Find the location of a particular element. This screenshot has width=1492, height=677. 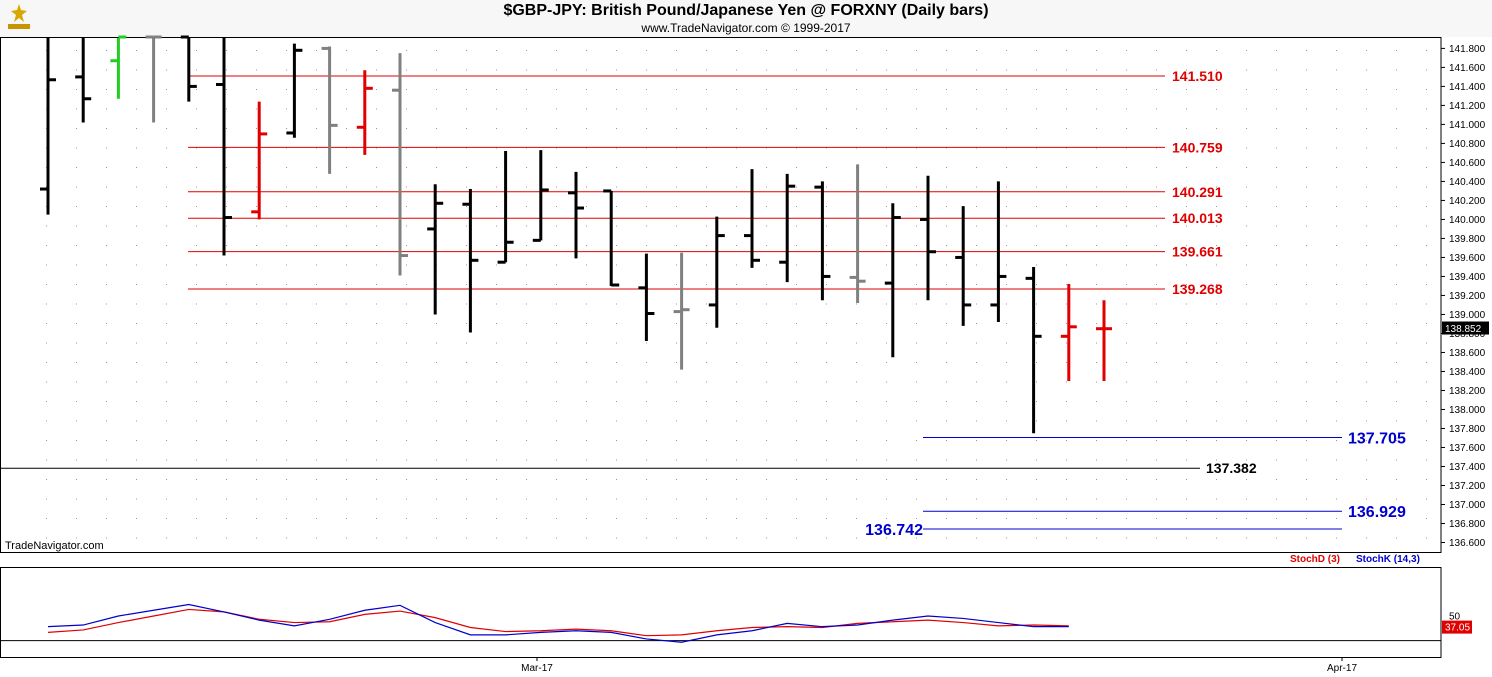

last-price-label: 138.852 is located at coordinates (1463, 329).